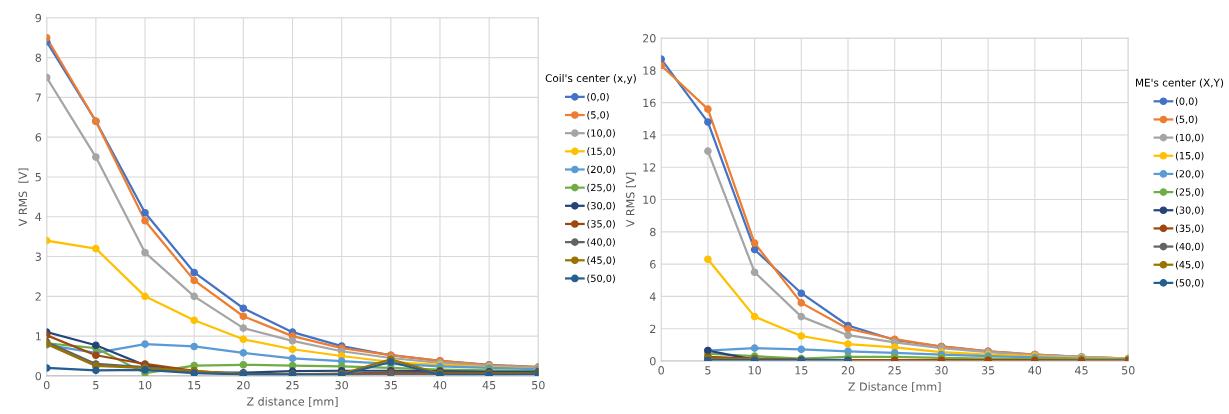 The width and height of the screenshot is (1229, 414). Describe the element at coordinates (649, 199) in the screenshot. I see `y-tick-label: 10` at that location.